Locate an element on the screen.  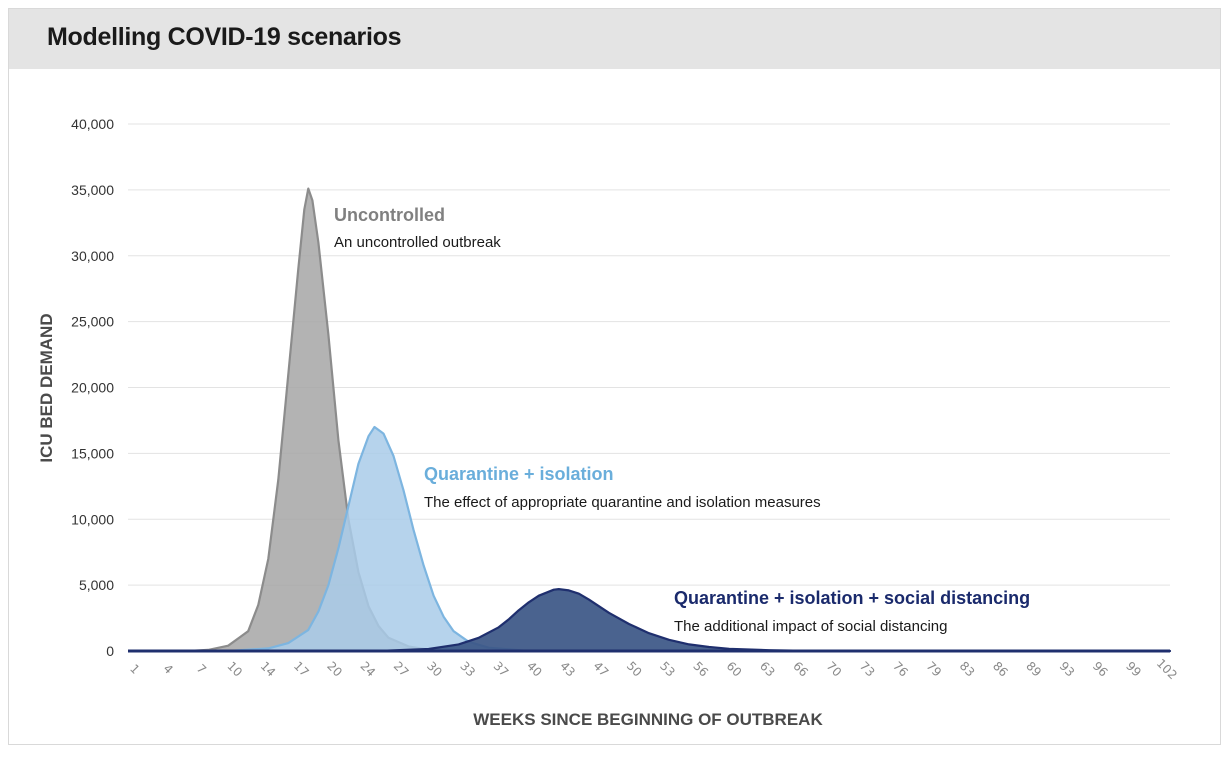
series-label-uncontrolled: Uncontrolled is located at coordinates (389, 215).